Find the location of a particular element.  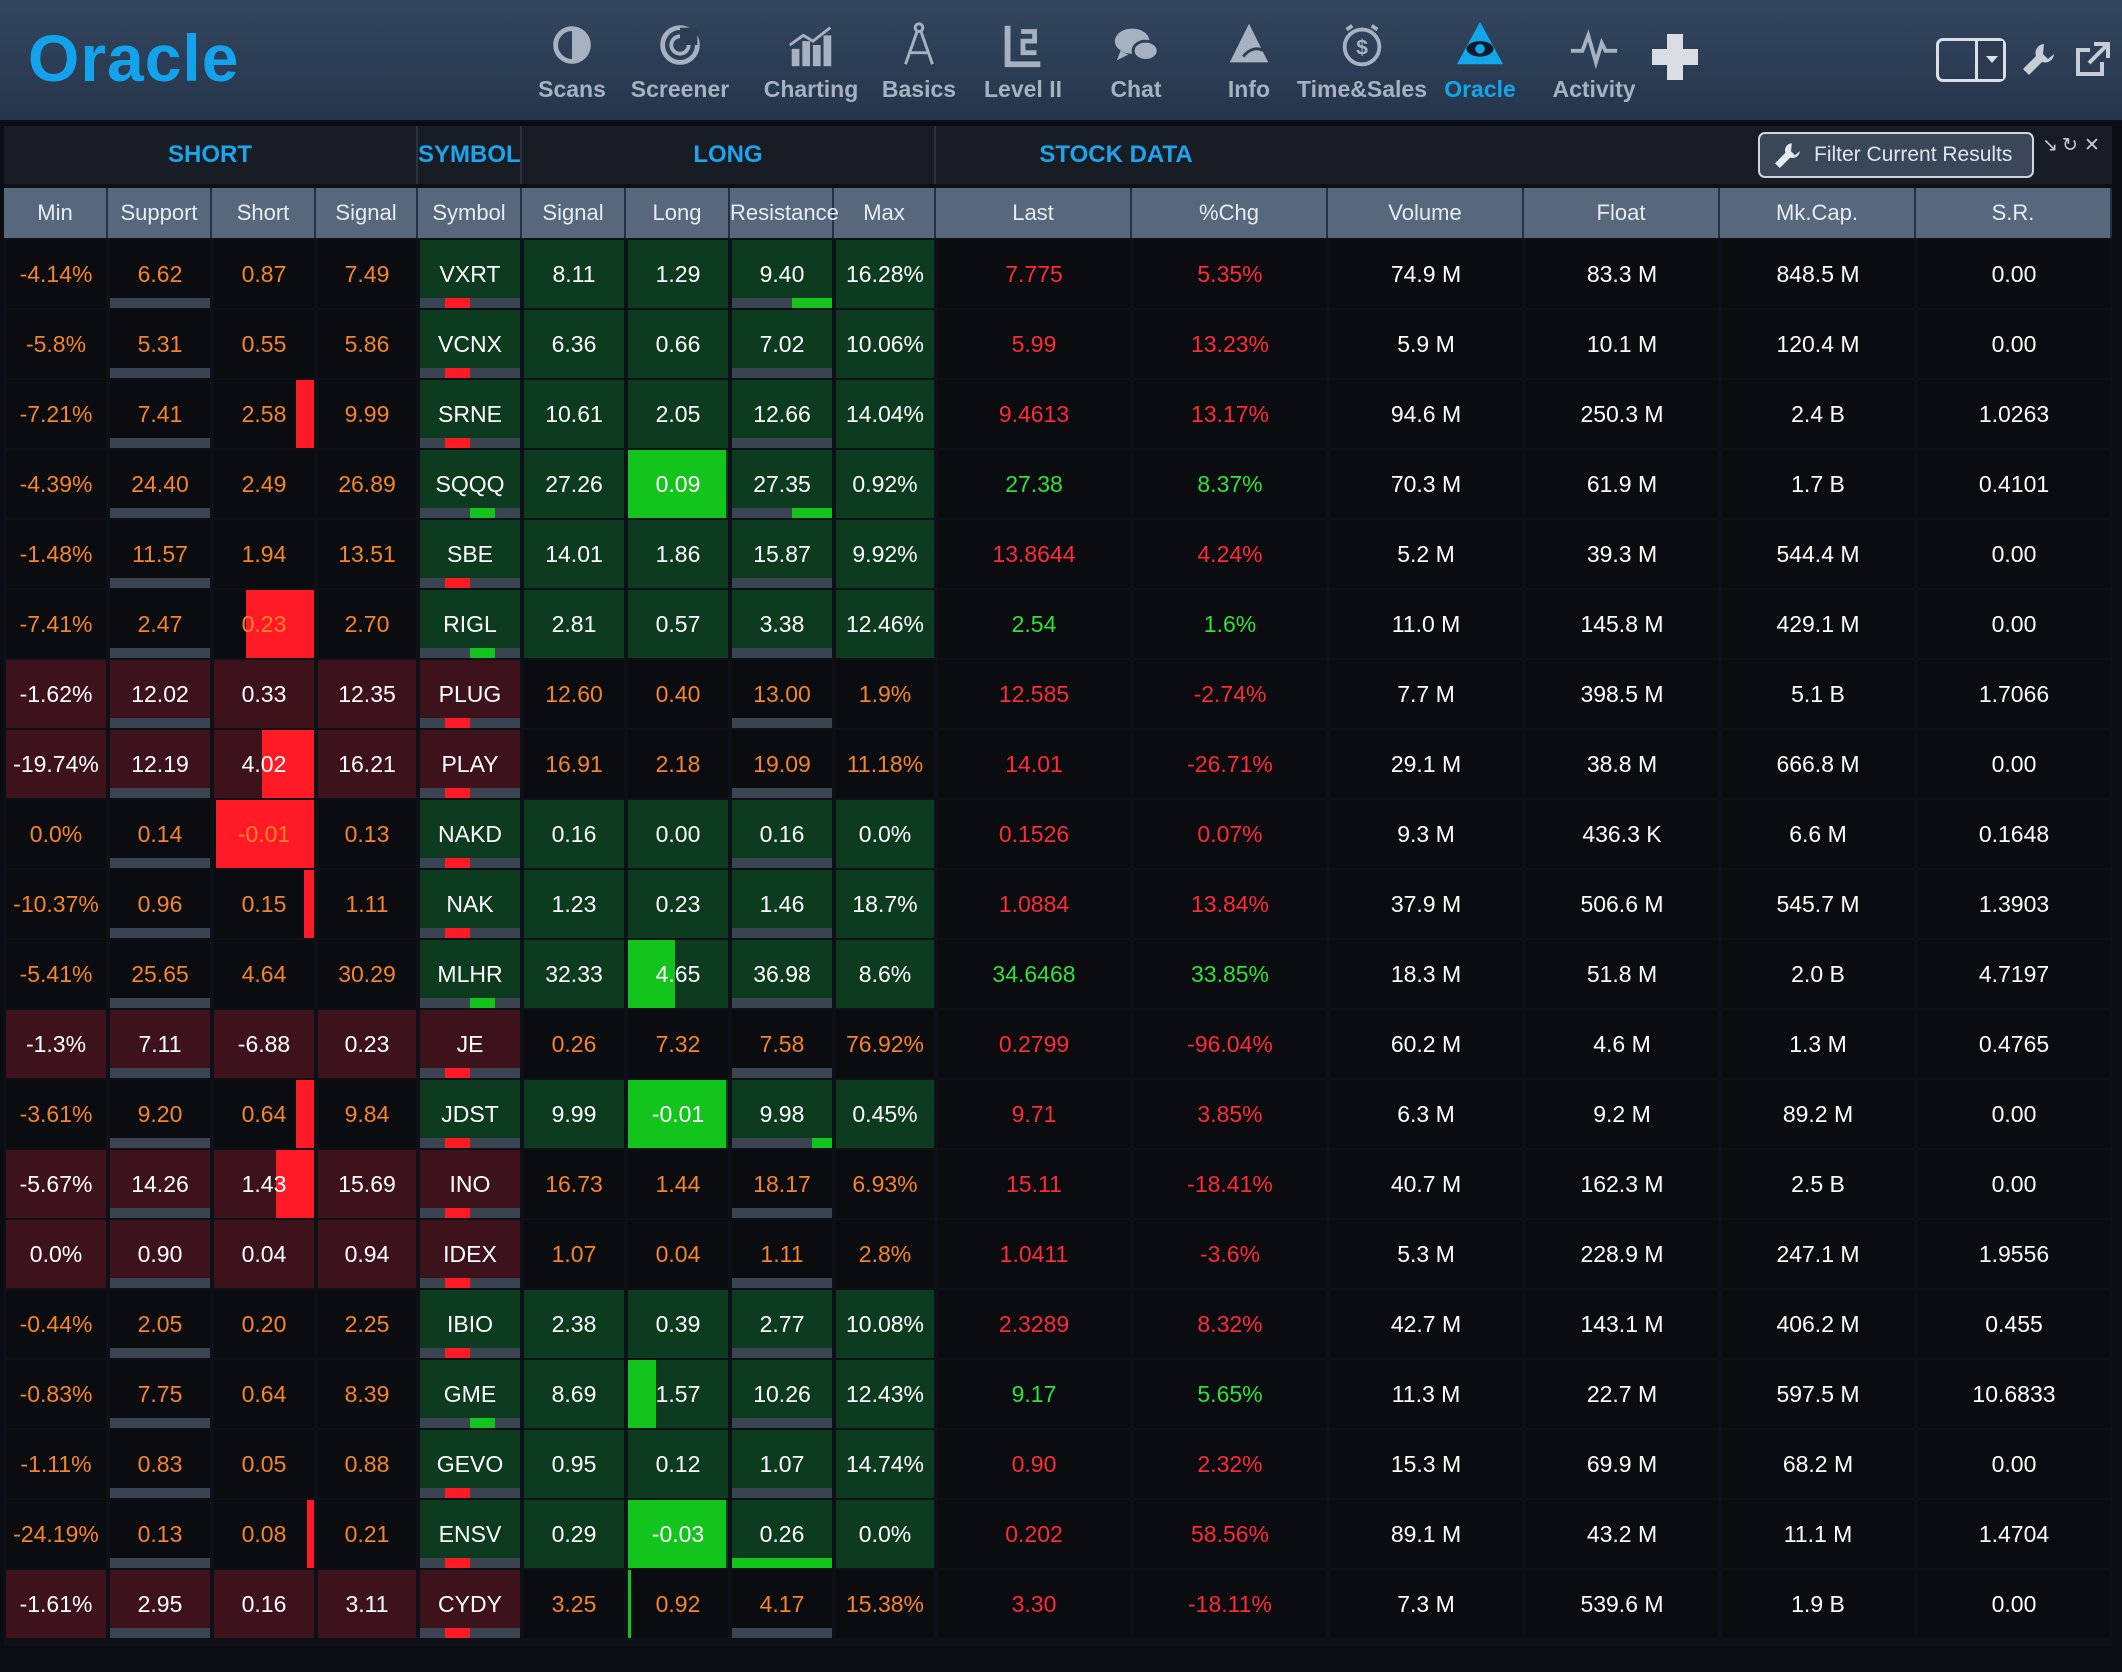

cell-value: 2.81 is located at coordinates (574, 624).